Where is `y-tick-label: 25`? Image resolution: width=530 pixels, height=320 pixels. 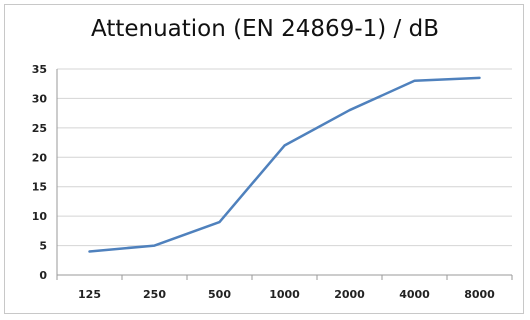
y-tick-label: 25 is located at coordinates (39, 128).